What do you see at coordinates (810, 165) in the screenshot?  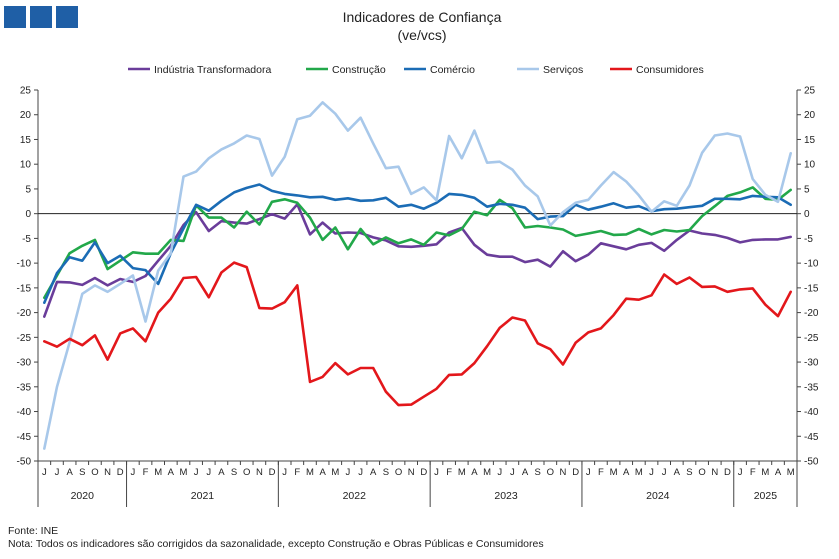 I see `y-tick-label-right: 10` at bounding box center [810, 165].